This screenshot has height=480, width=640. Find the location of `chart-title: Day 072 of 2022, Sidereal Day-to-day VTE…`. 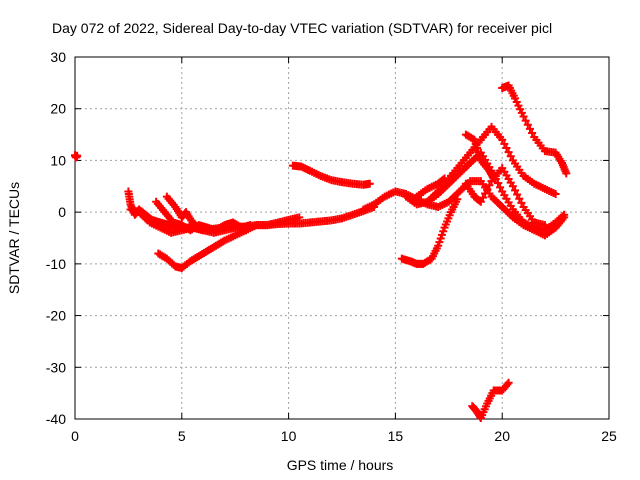

chart-title: Day 072 of 2022, Sidereal Day-to-day VTE… is located at coordinates (302, 28).